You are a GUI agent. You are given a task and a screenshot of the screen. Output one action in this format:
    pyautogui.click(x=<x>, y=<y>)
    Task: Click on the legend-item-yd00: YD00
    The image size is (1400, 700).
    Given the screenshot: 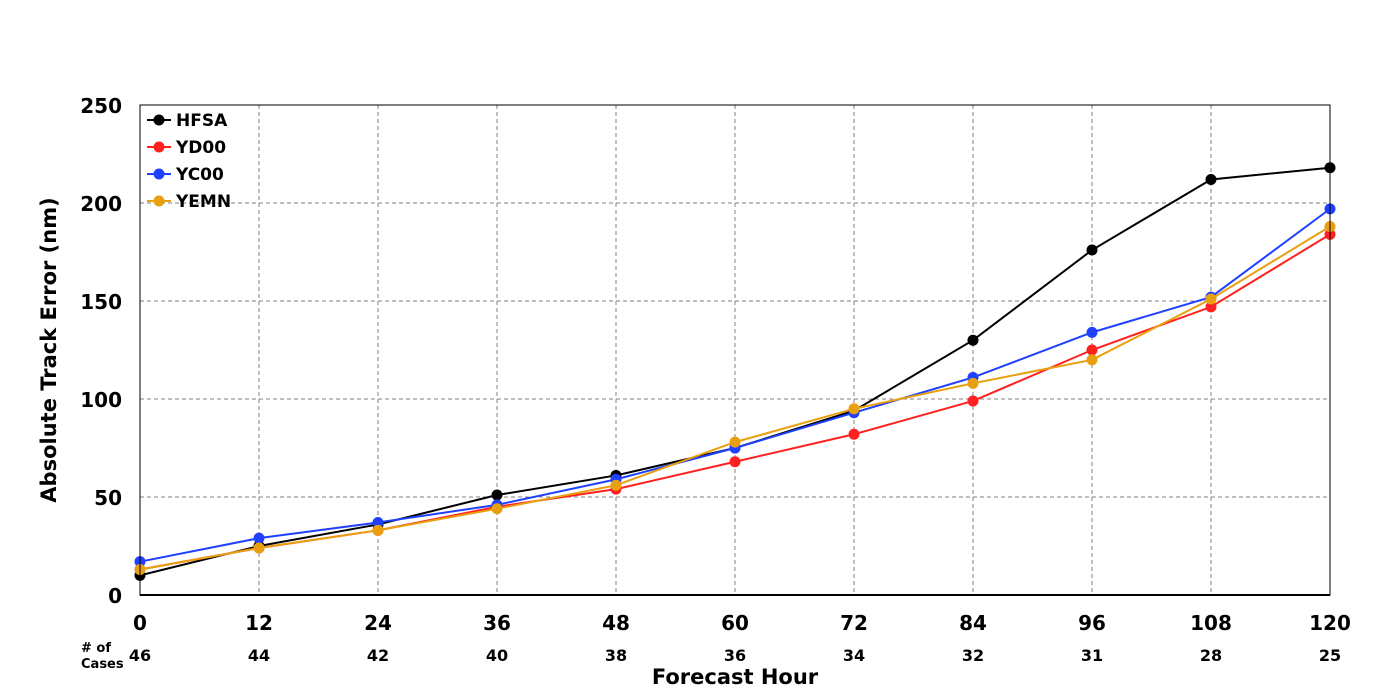 What is the action you would take?
    pyautogui.click(x=186, y=148)
    